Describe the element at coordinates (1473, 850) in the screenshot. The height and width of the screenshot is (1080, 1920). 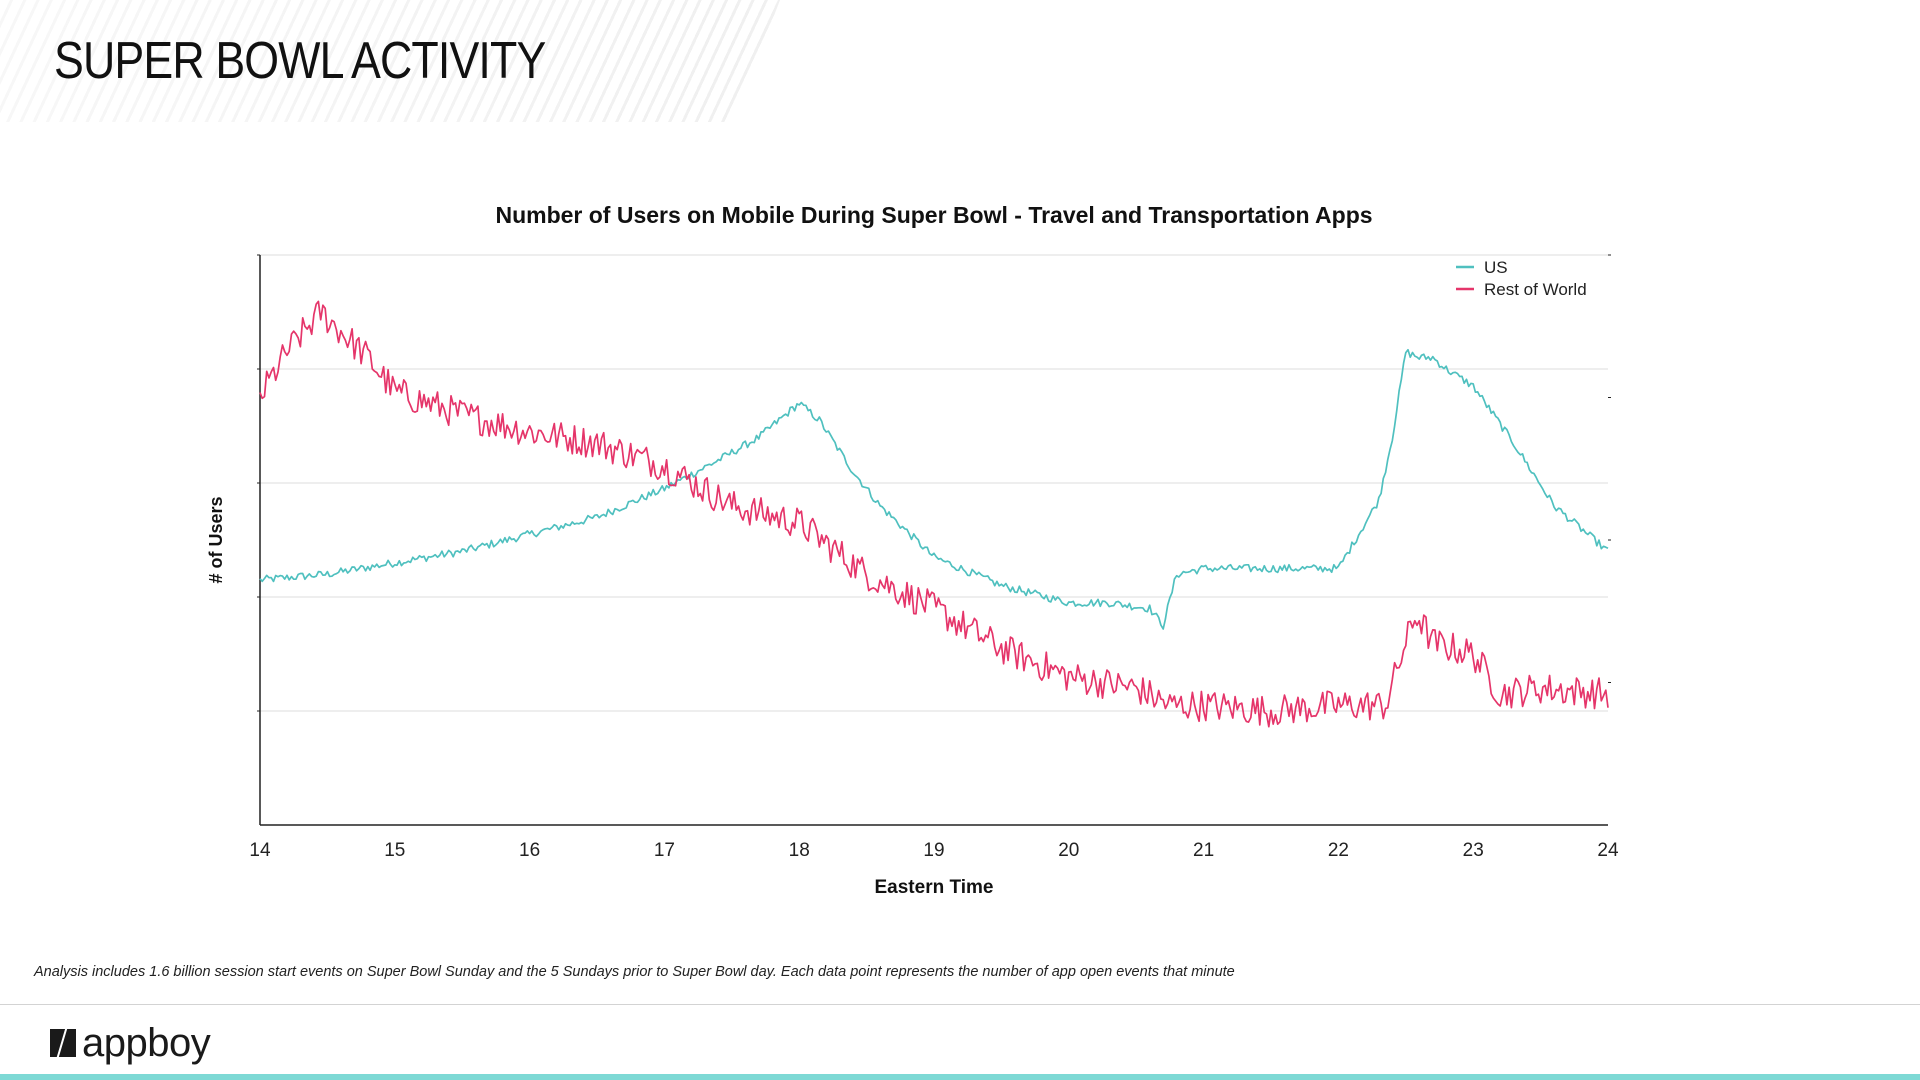
I see `x-tick-label: 23` at that location.